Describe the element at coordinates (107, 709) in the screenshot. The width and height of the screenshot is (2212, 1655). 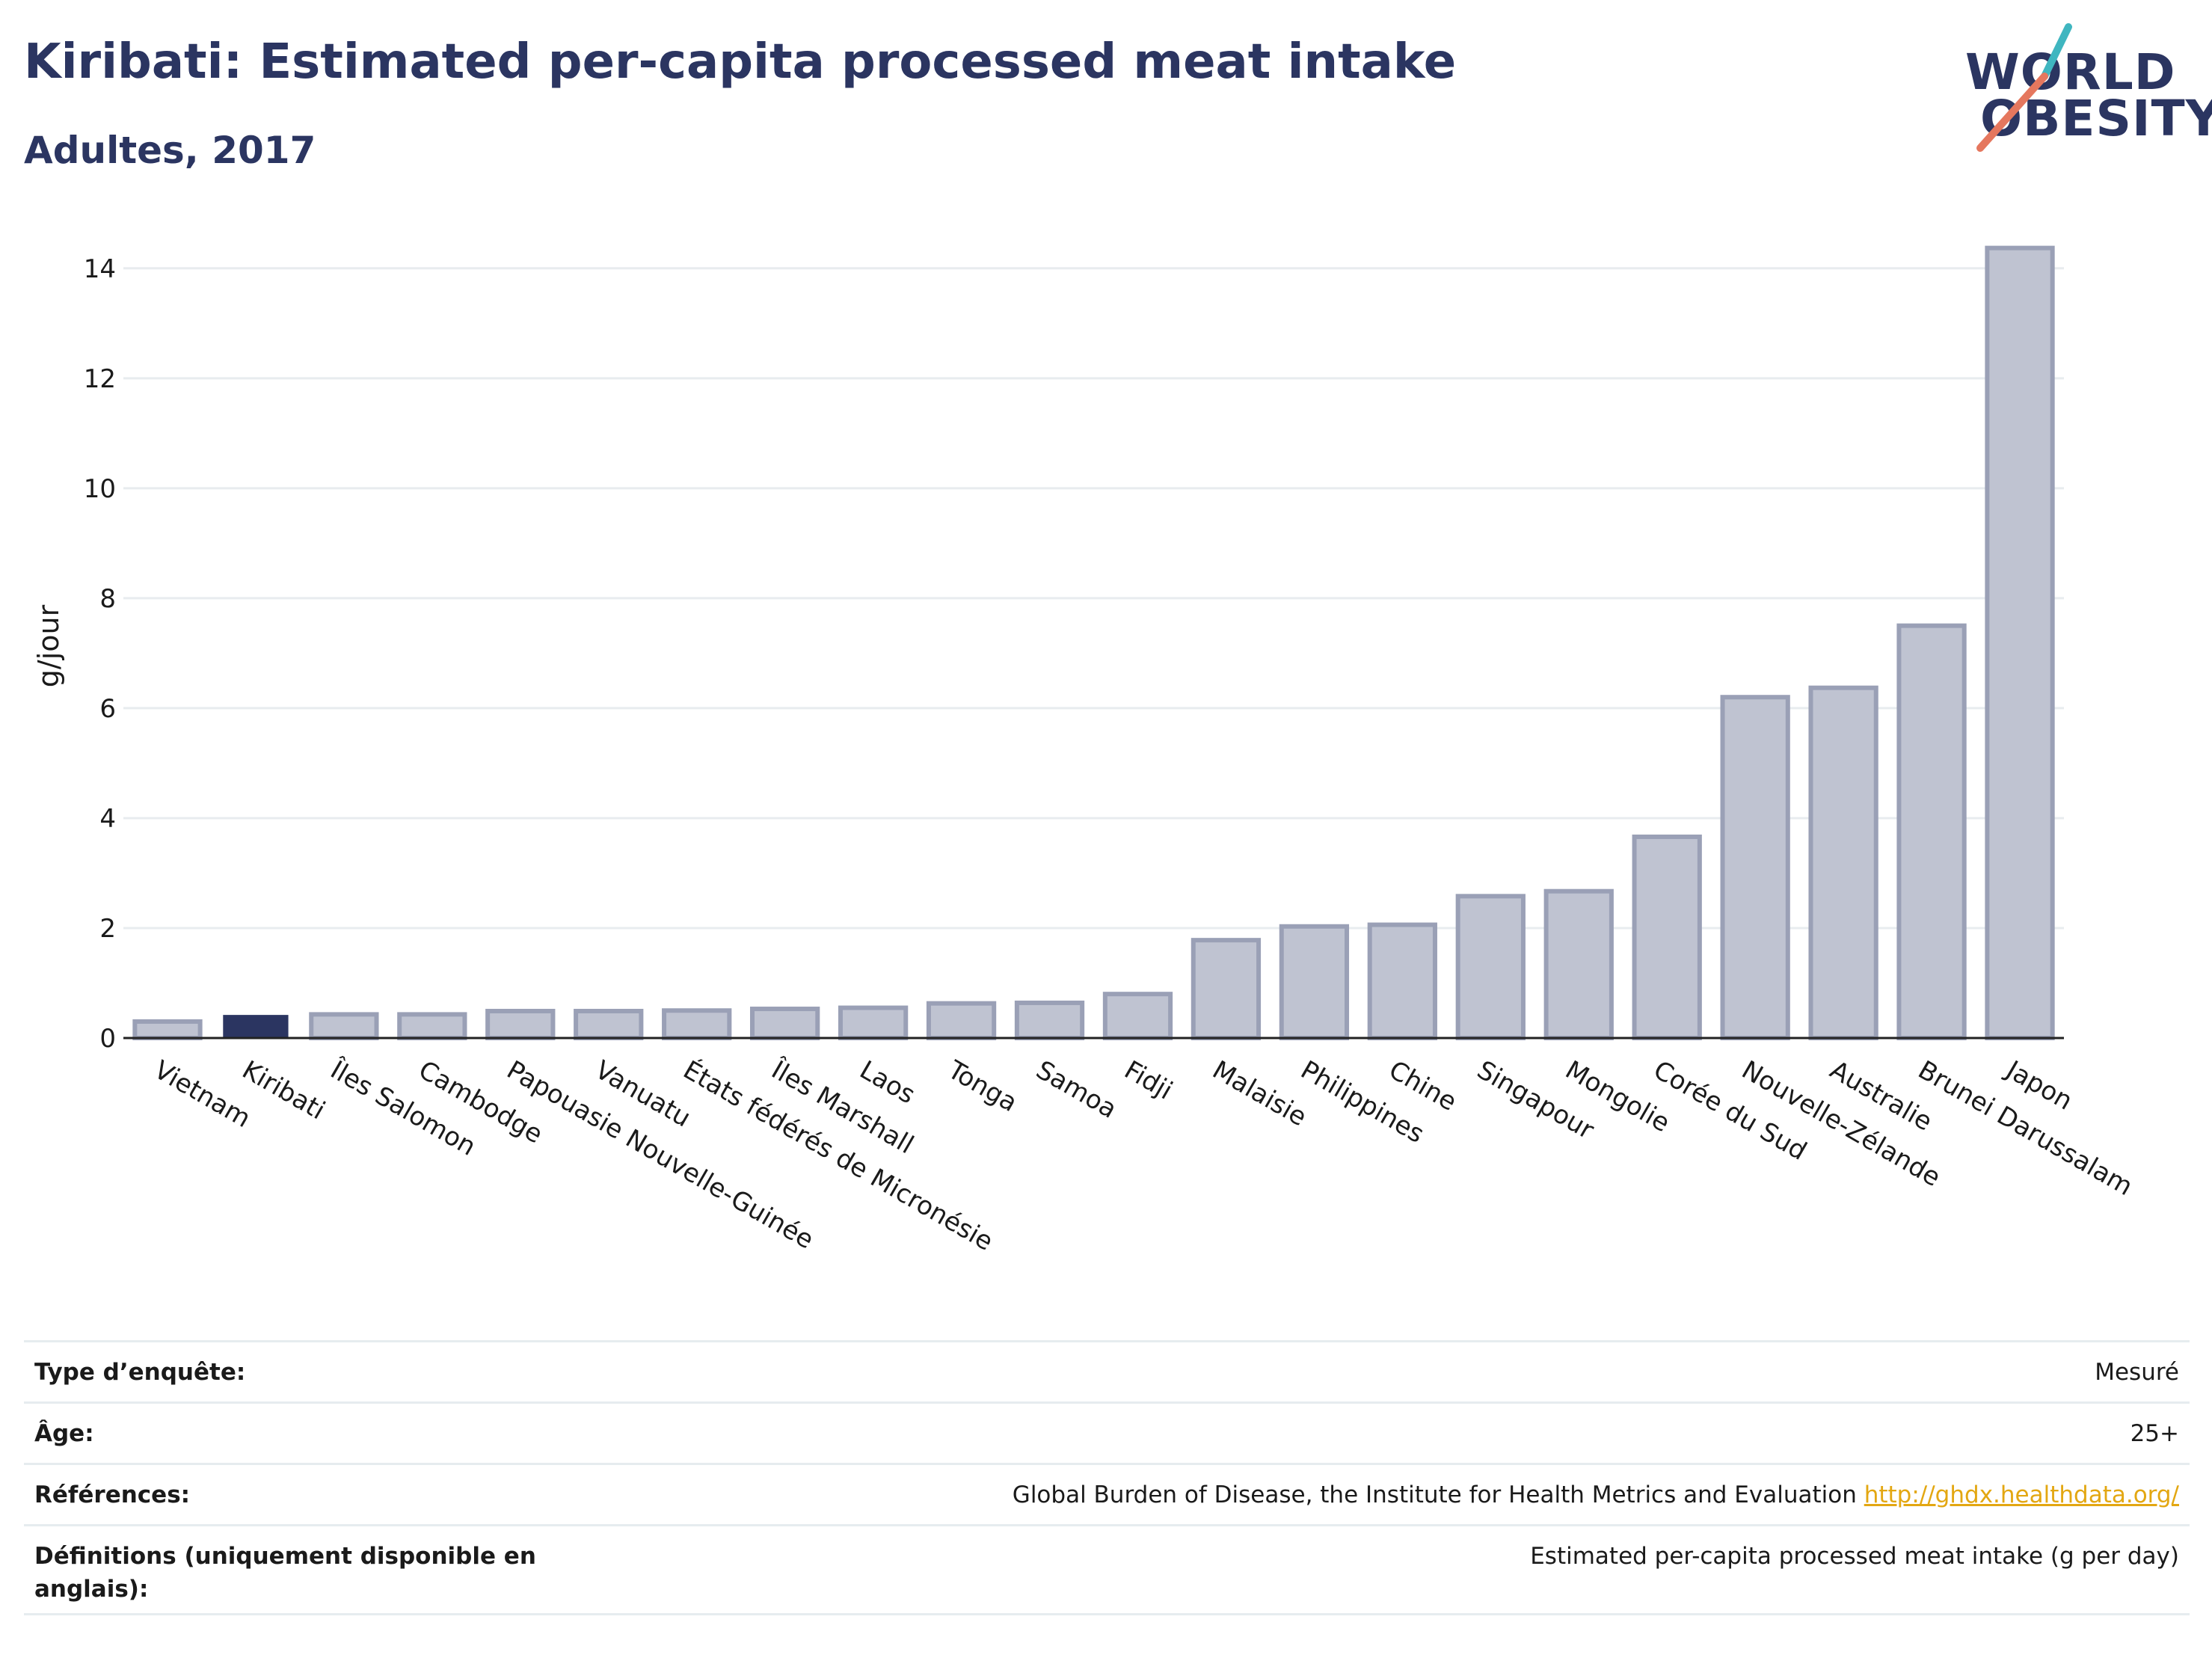
I see `y-tick-label: 6` at that location.